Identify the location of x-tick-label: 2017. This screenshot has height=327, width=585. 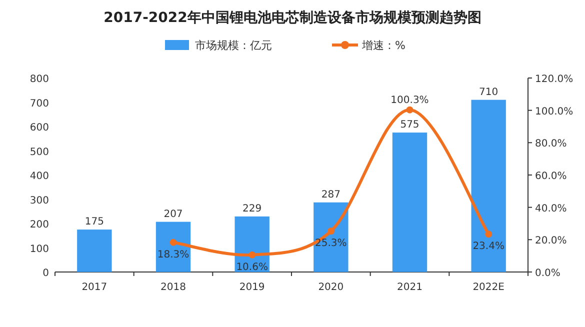
(95, 287).